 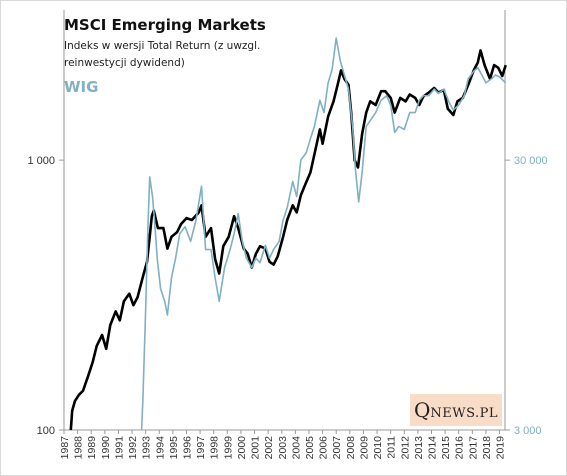 What do you see at coordinates (201, 448) in the screenshot?
I see `x-tick-label: 1997` at bounding box center [201, 448].